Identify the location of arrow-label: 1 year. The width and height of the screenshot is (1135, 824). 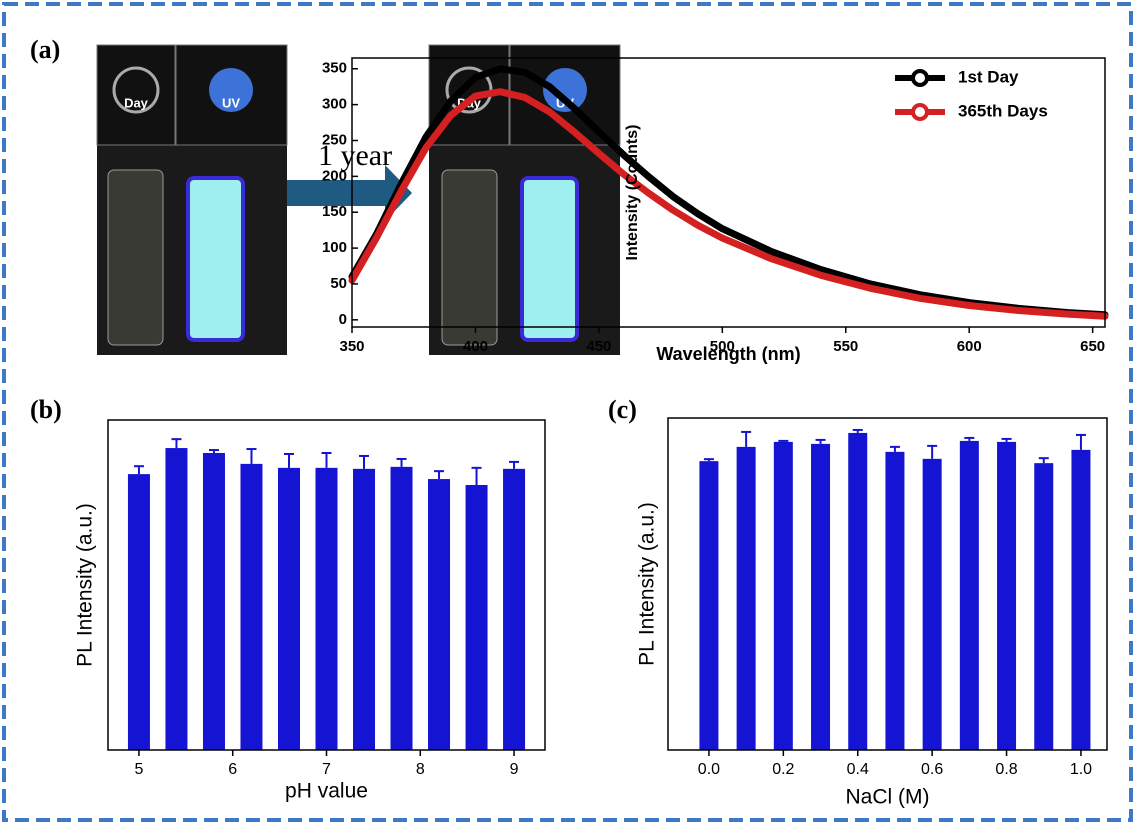
(355, 155).